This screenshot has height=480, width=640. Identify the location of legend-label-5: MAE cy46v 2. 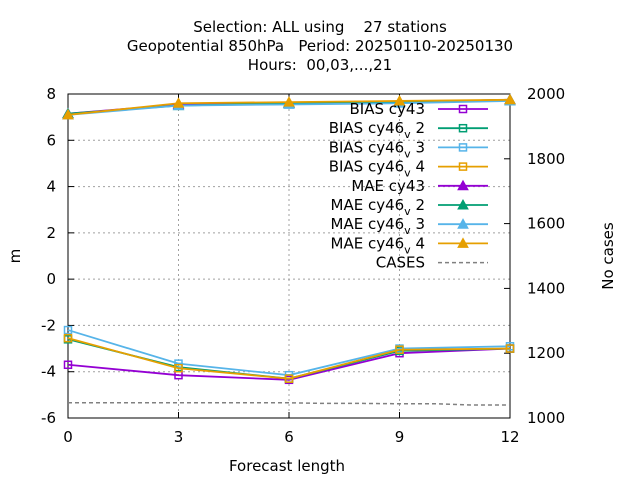
(378, 207).